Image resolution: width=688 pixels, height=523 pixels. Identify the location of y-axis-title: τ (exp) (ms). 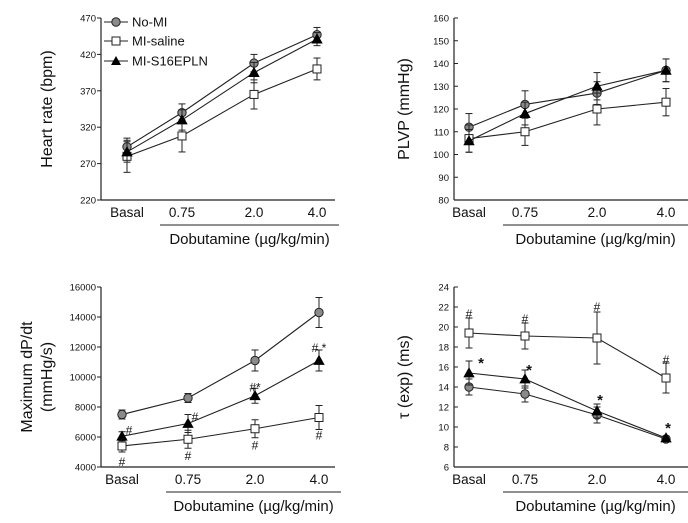
(404, 377).